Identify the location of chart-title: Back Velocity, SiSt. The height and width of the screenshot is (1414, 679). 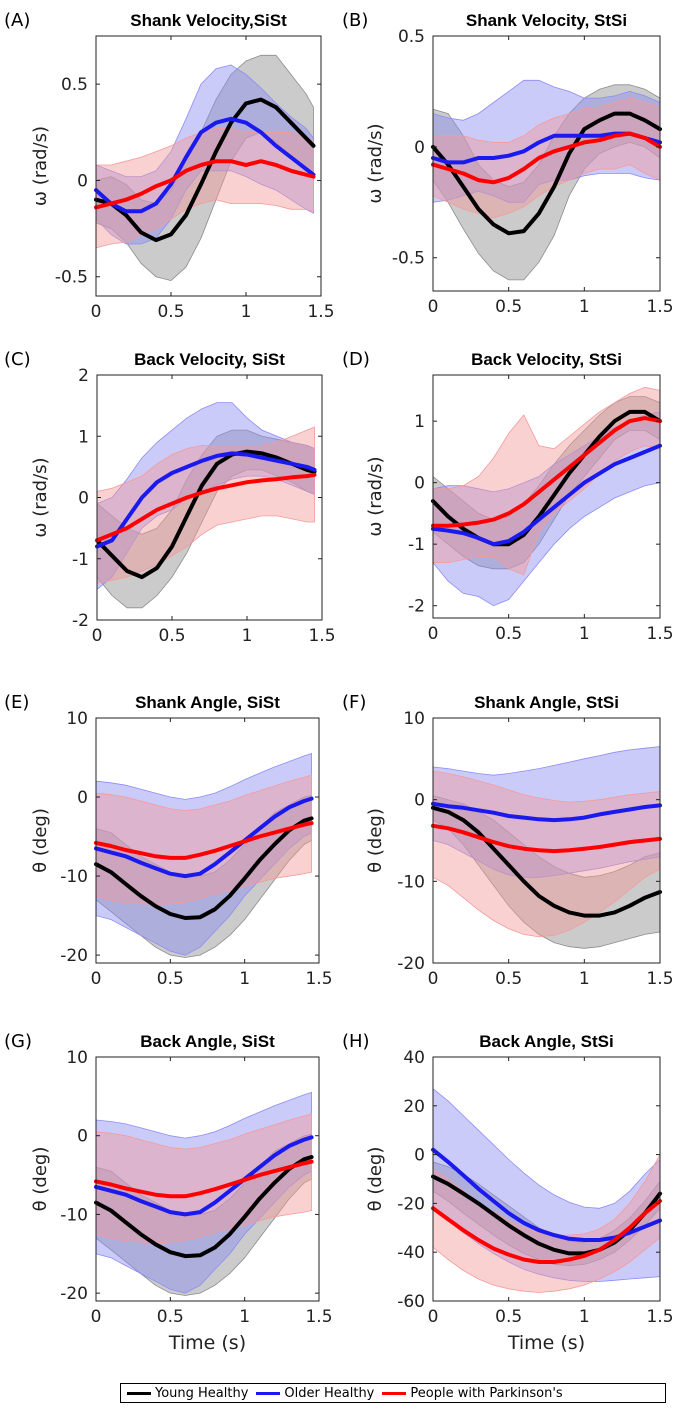
(209, 359).